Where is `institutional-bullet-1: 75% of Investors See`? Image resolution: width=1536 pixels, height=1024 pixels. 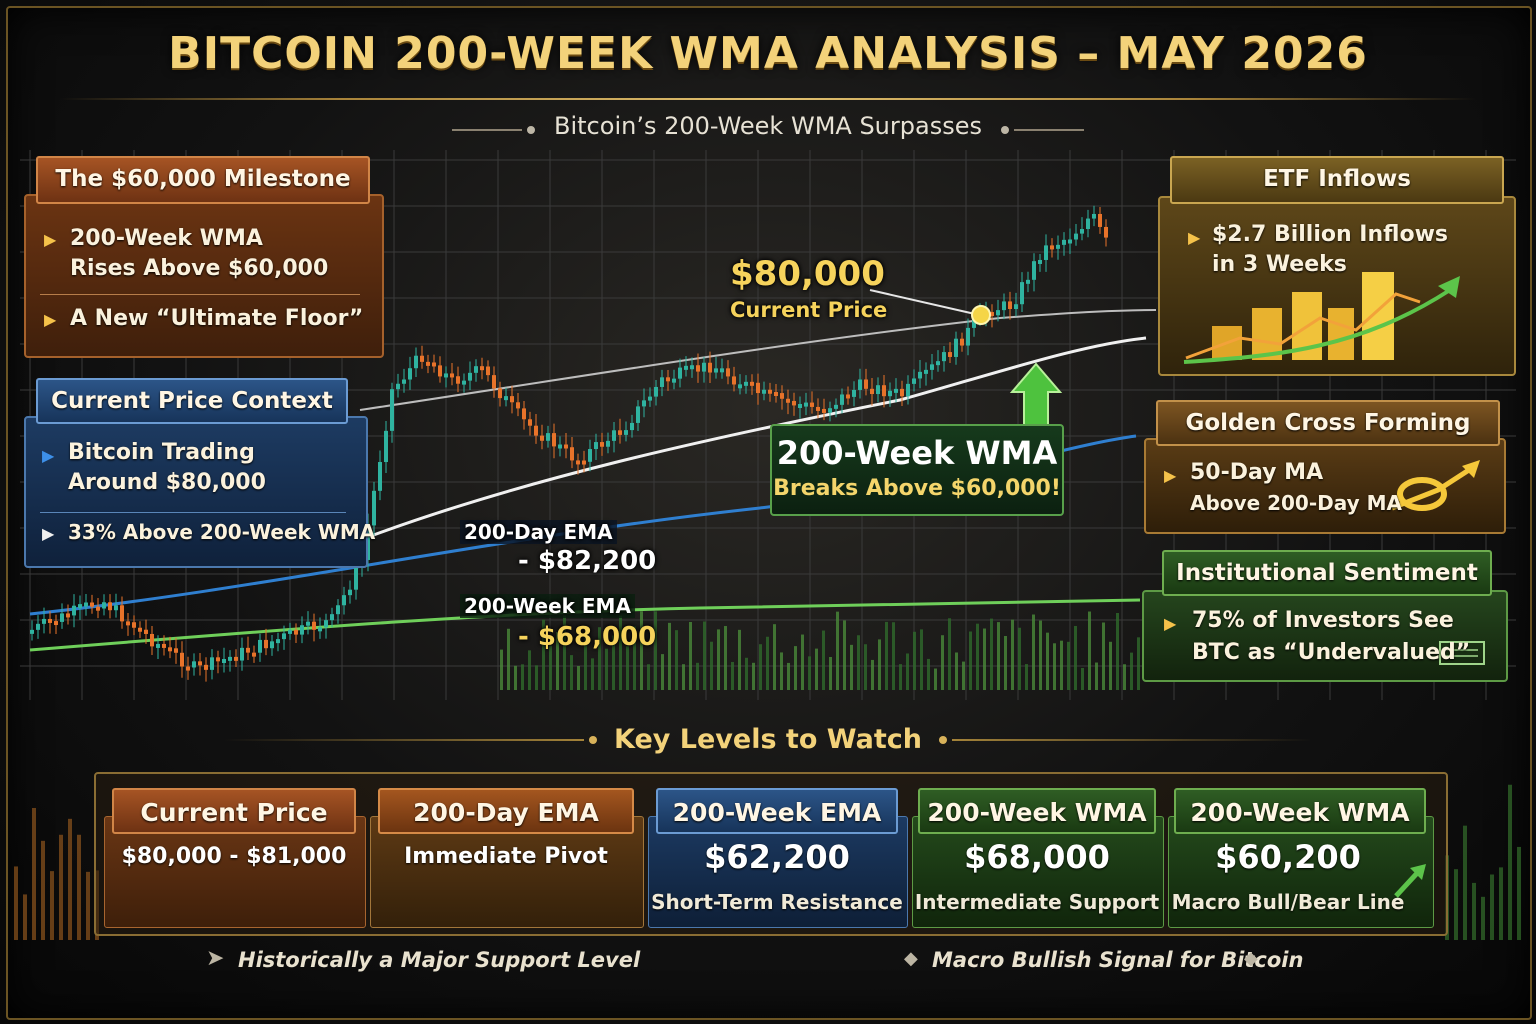
institutional-bullet-1: 75% of Investors See is located at coordinates (1323, 620).